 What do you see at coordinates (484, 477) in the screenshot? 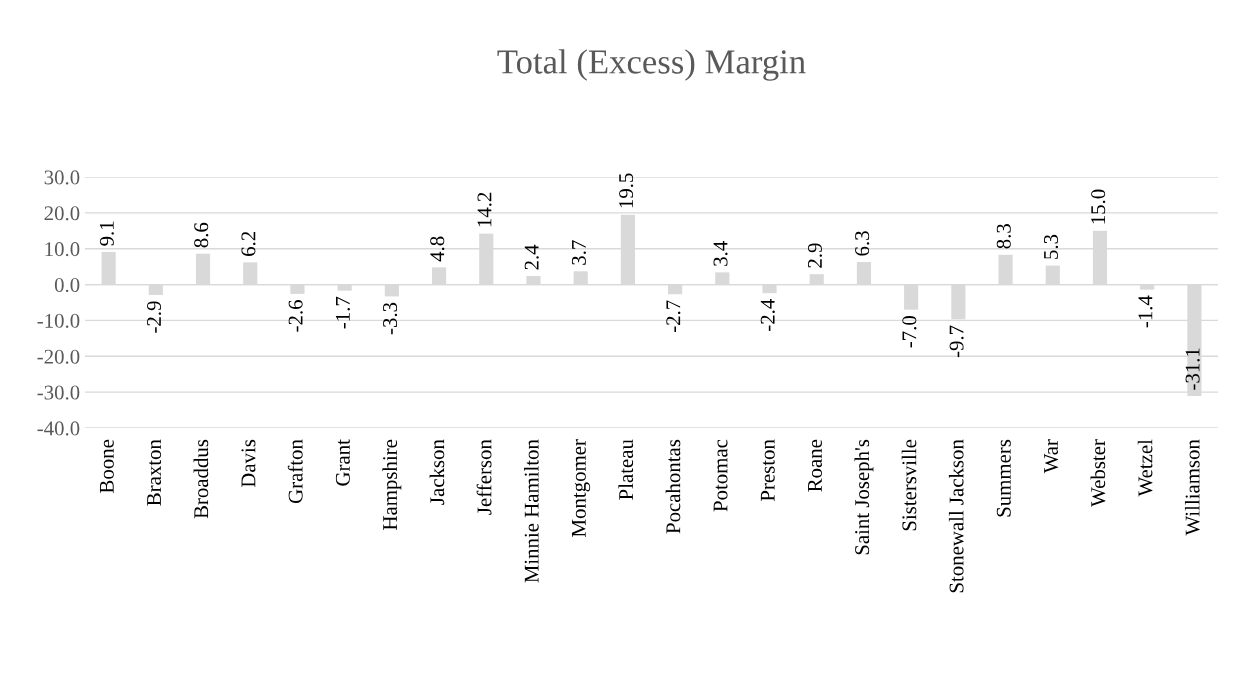
I see `x-tick-label: Jefferson` at bounding box center [484, 477].